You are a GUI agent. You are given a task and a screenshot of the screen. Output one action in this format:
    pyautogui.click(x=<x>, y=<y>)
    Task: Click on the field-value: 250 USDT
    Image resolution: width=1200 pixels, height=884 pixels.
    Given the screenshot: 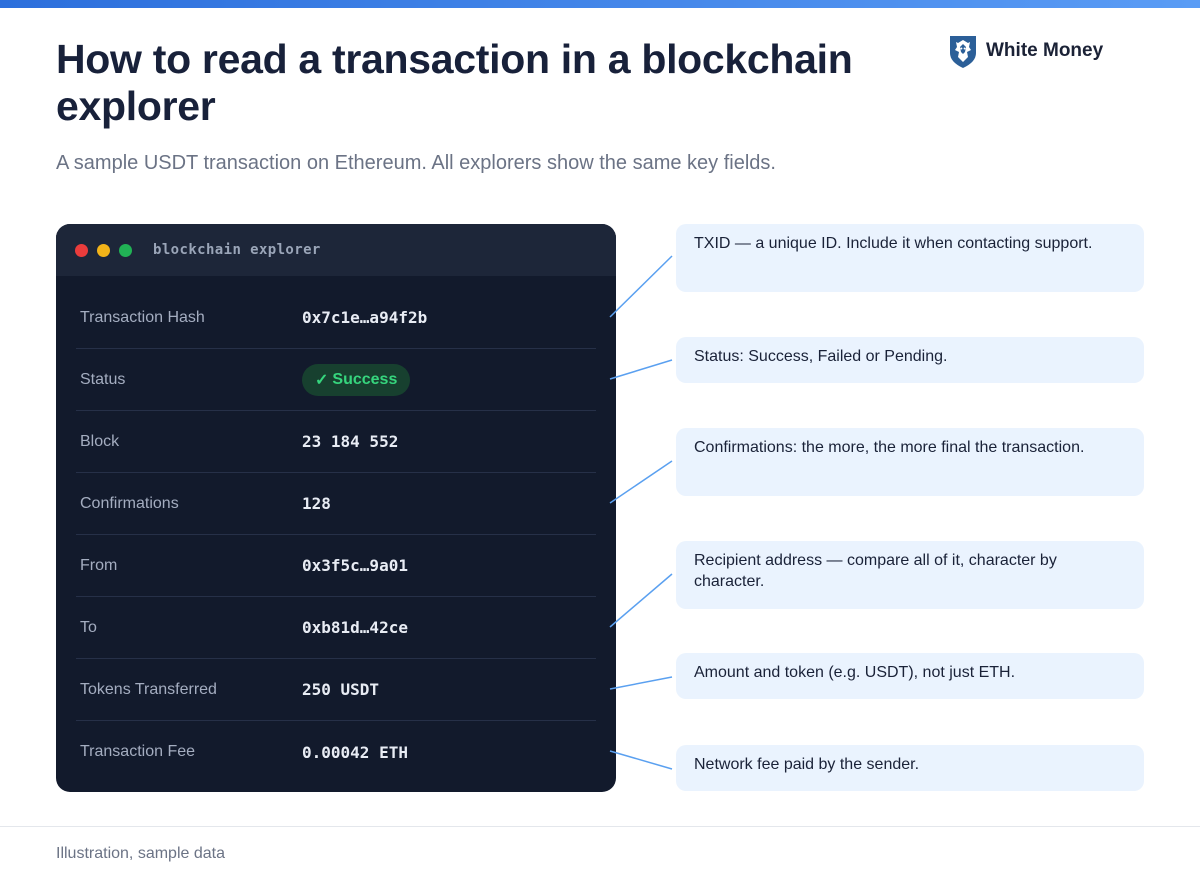 What is the action you would take?
    pyautogui.click(x=341, y=689)
    